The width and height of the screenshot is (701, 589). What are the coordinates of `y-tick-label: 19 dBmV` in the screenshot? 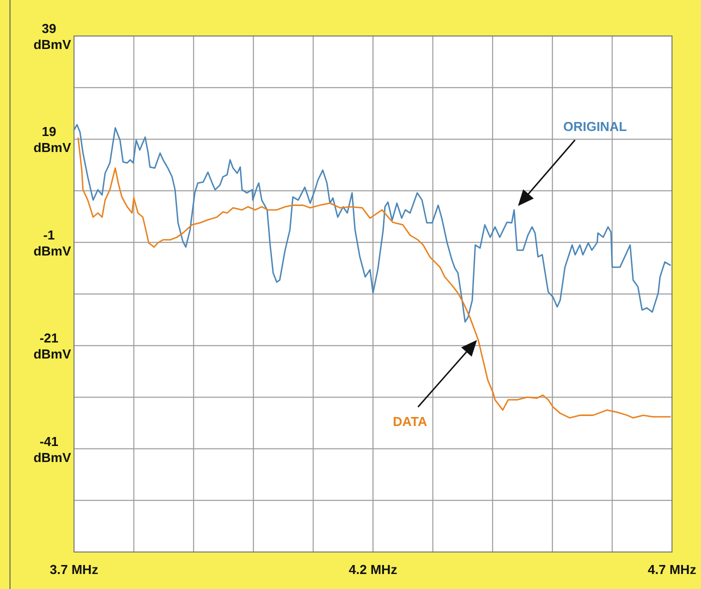 It's located at (52, 140).